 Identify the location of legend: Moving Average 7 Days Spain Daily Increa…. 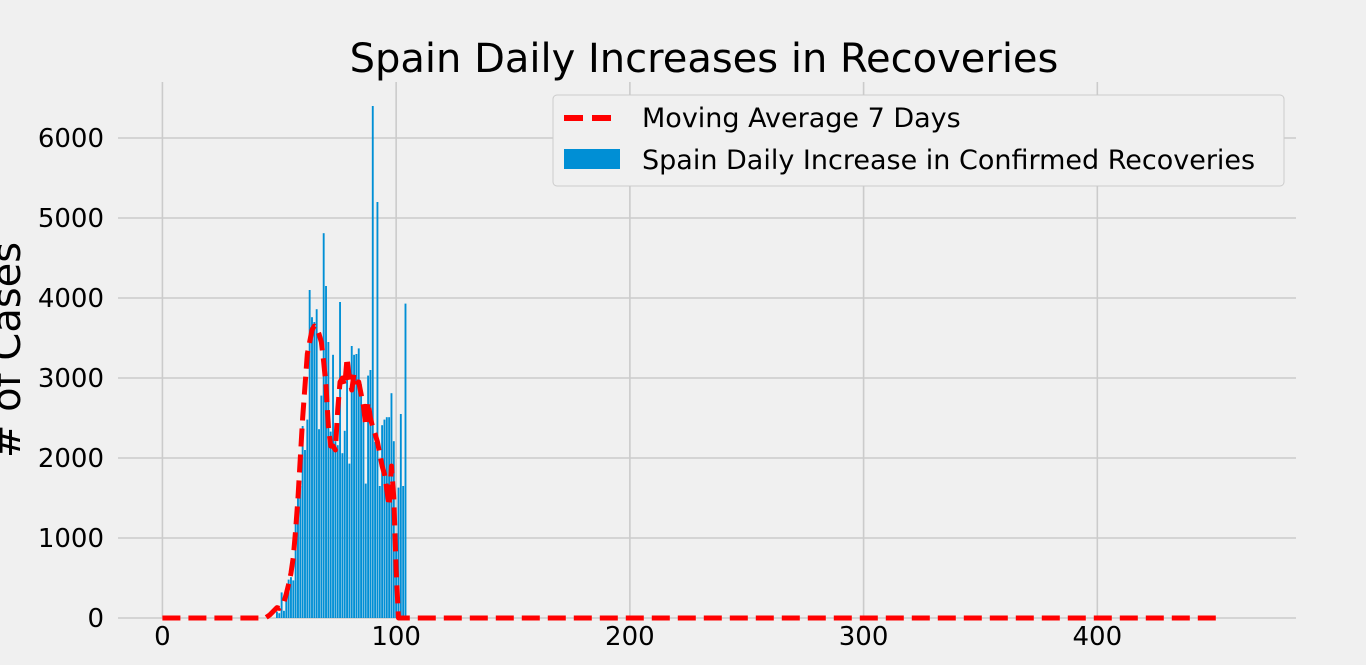
(918, 140).